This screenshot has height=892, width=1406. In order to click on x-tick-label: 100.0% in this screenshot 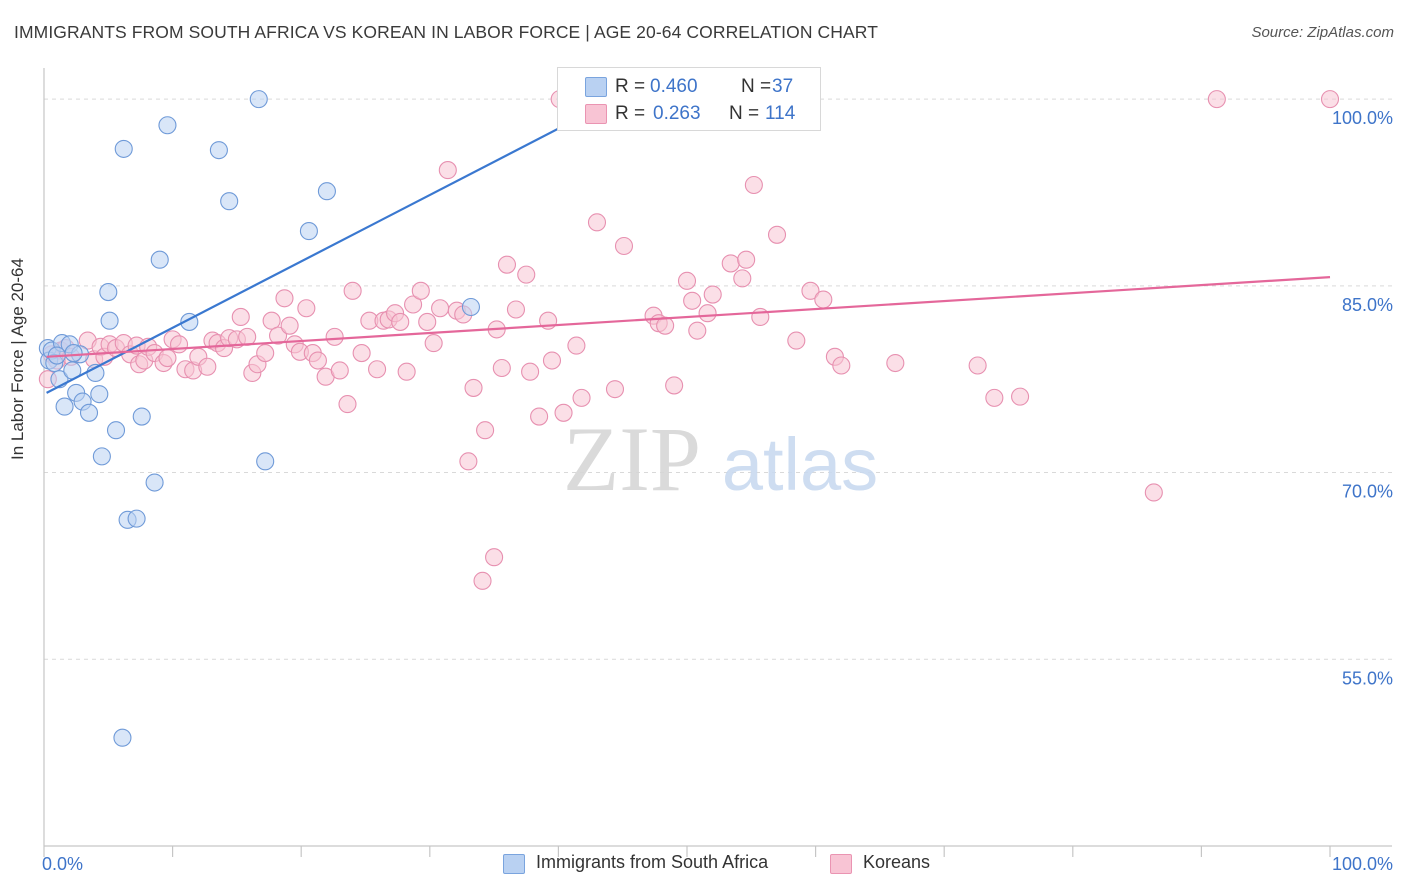, I will do `click(1362, 864)`.